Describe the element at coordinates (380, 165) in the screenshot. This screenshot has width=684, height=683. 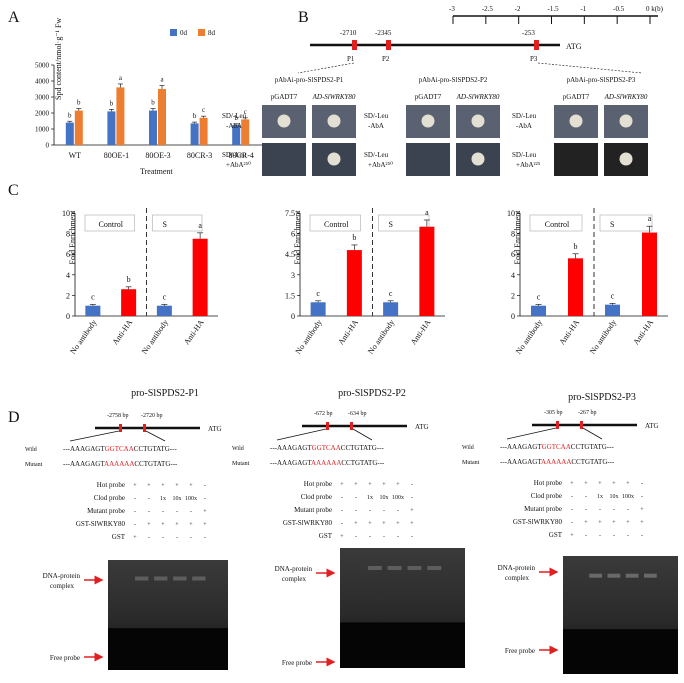
I see `media-bot-2: +AbA²⁵⁰` at that location.